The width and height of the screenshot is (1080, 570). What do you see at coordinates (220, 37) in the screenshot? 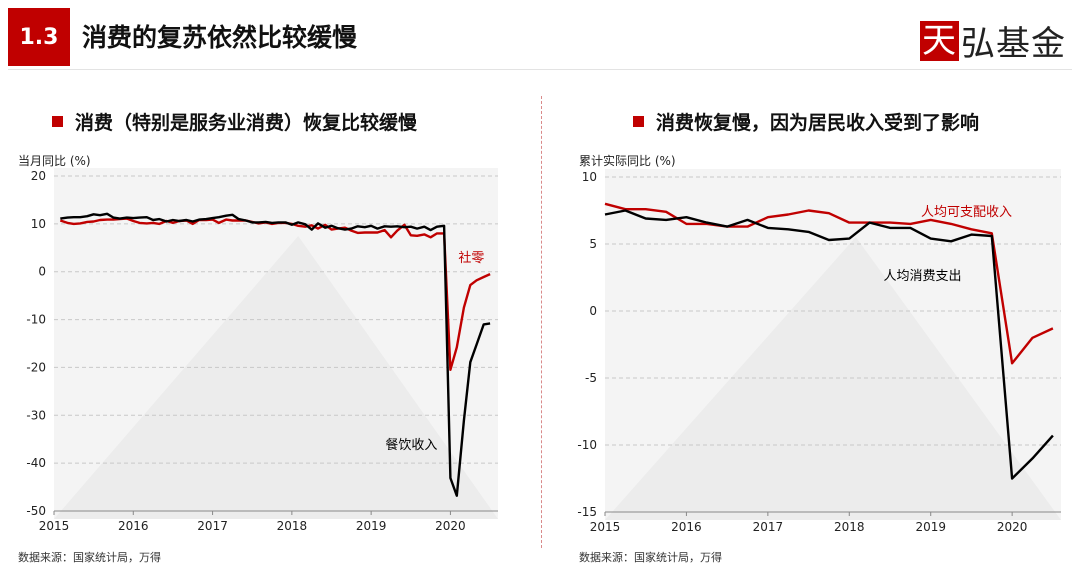
I see `page-title: 消费的复苏依然比较缓慢` at bounding box center [220, 37].